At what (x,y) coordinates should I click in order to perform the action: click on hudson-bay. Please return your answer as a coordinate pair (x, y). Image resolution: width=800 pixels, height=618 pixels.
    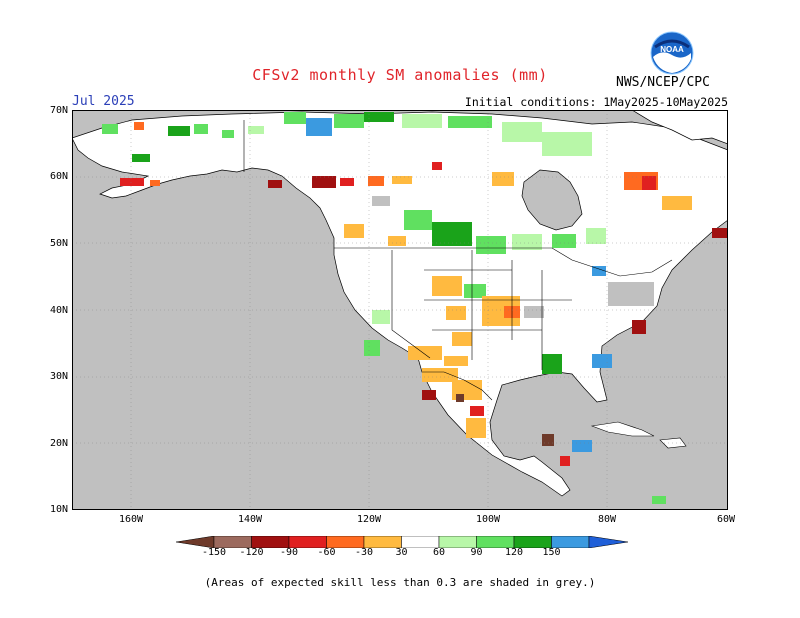
    Looking at the image, I should click on (552, 200).